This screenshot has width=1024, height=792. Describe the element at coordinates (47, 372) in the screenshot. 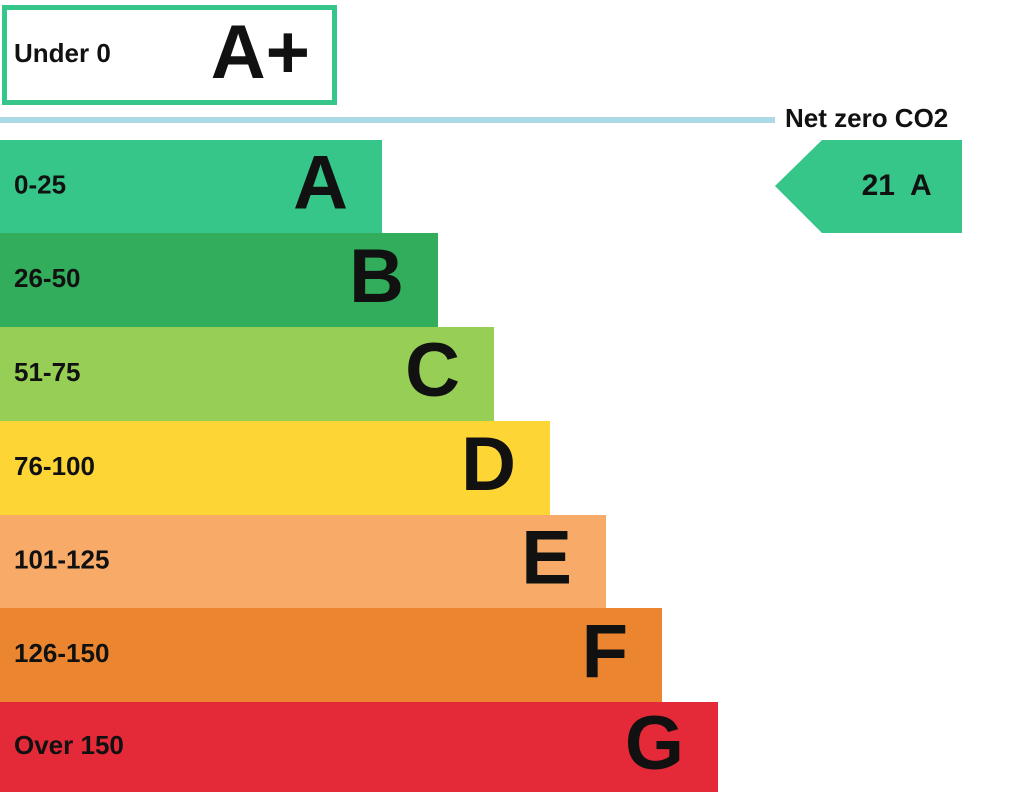

I see `band-range: 51-75` at that location.